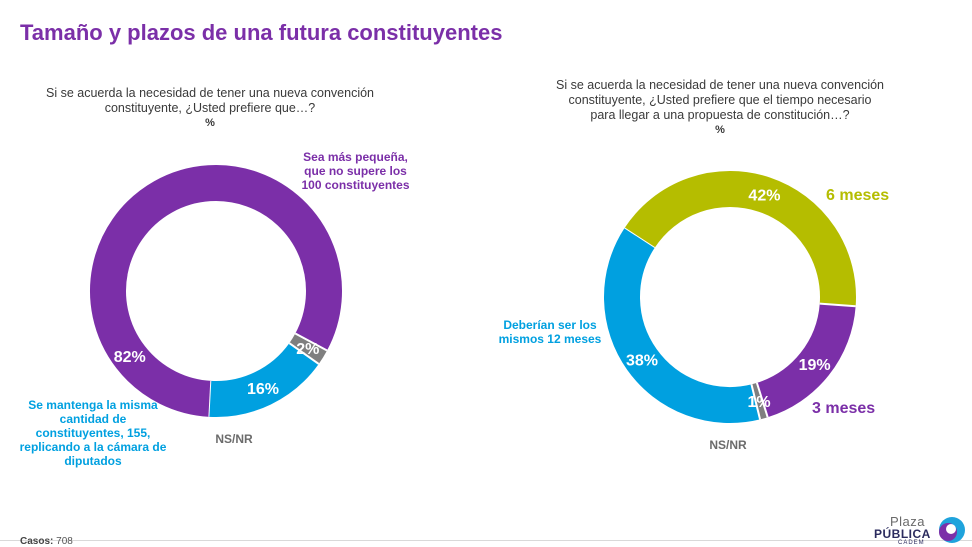 The width and height of the screenshot is (972, 547). Describe the element at coordinates (486, 540) in the screenshot. I see `footer-divider` at that location.